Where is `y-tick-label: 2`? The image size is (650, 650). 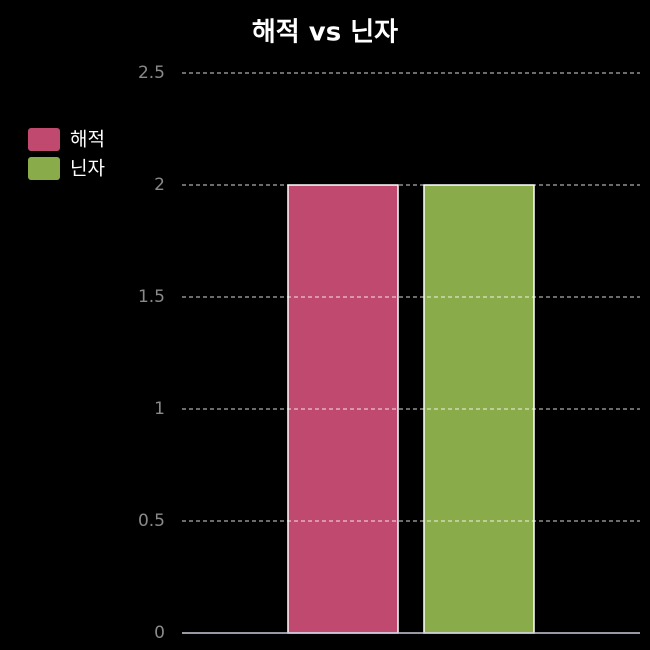
y-tick-label: 2 is located at coordinates (159, 185).